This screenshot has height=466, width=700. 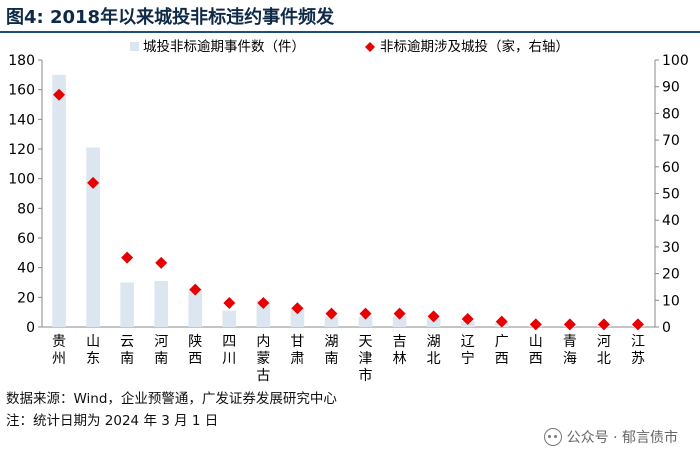 What do you see at coordinates (161, 304) in the screenshot?
I see `bar-河南` at bounding box center [161, 304].